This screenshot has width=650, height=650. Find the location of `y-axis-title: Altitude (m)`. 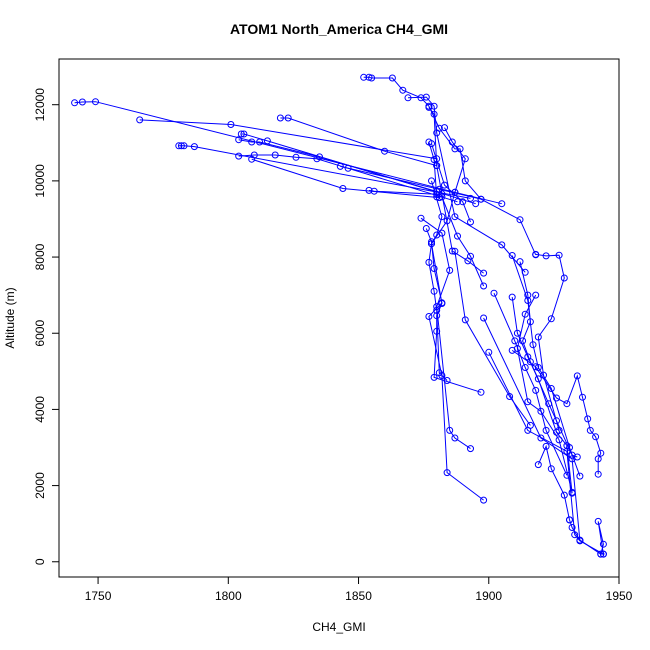

y-axis-title: Altitude (m) is located at coordinates (10, 317).